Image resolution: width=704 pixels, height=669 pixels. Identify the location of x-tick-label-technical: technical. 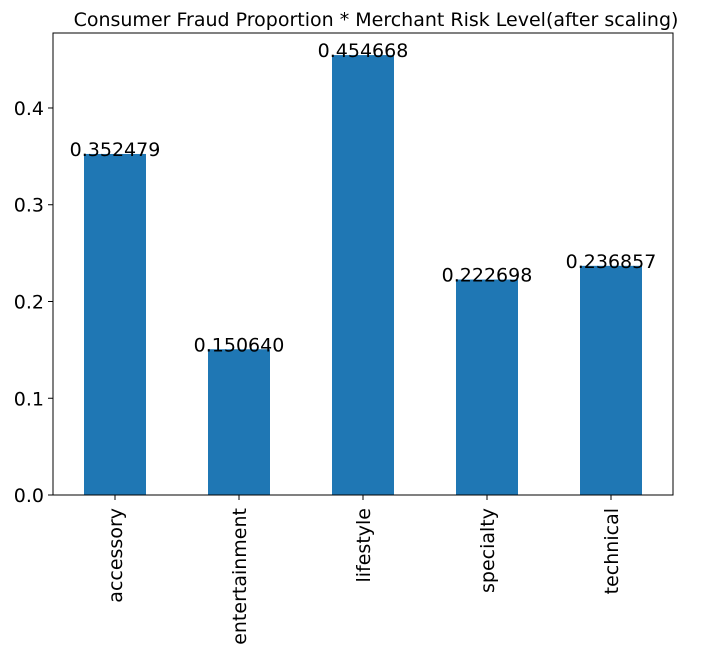
(612, 551).